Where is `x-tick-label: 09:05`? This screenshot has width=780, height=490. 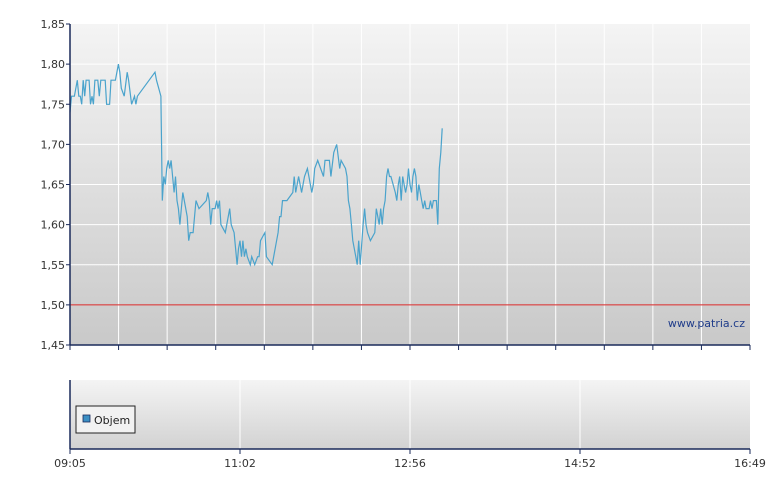 x-tick-label: 09:05 is located at coordinates (70, 463).